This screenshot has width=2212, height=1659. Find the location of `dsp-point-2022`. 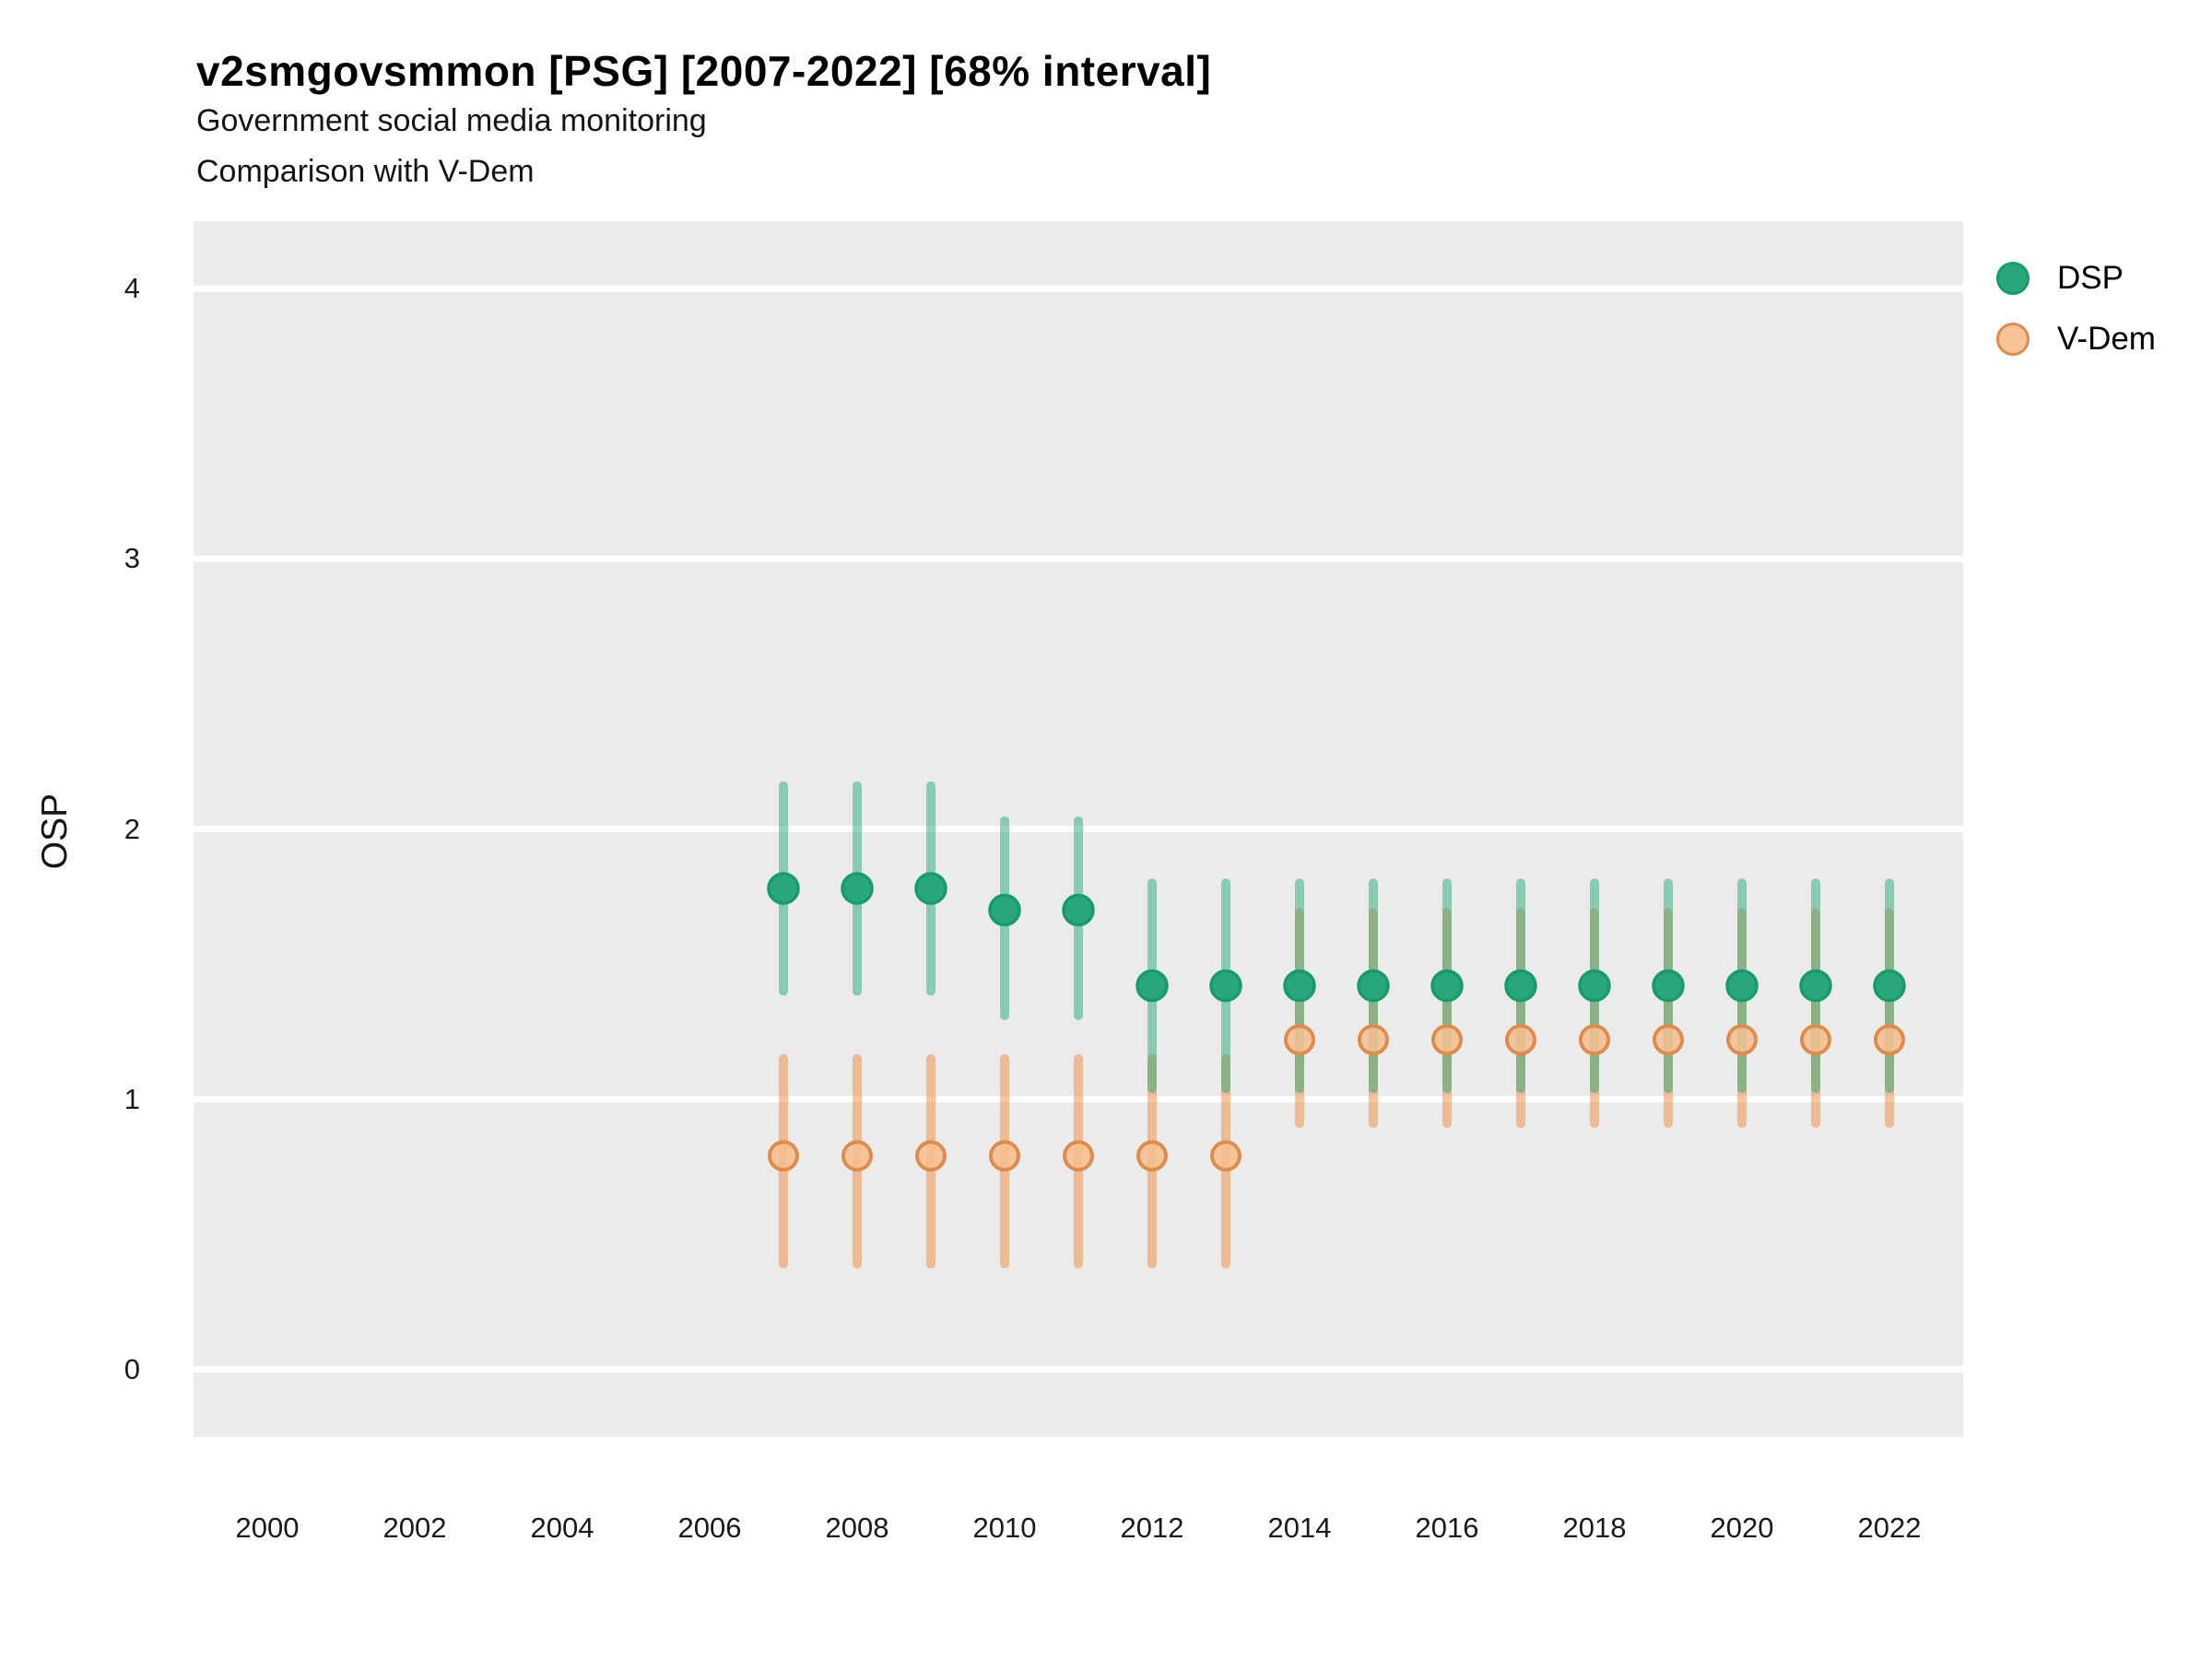

dsp-point-2022 is located at coordinates (1889, 986).